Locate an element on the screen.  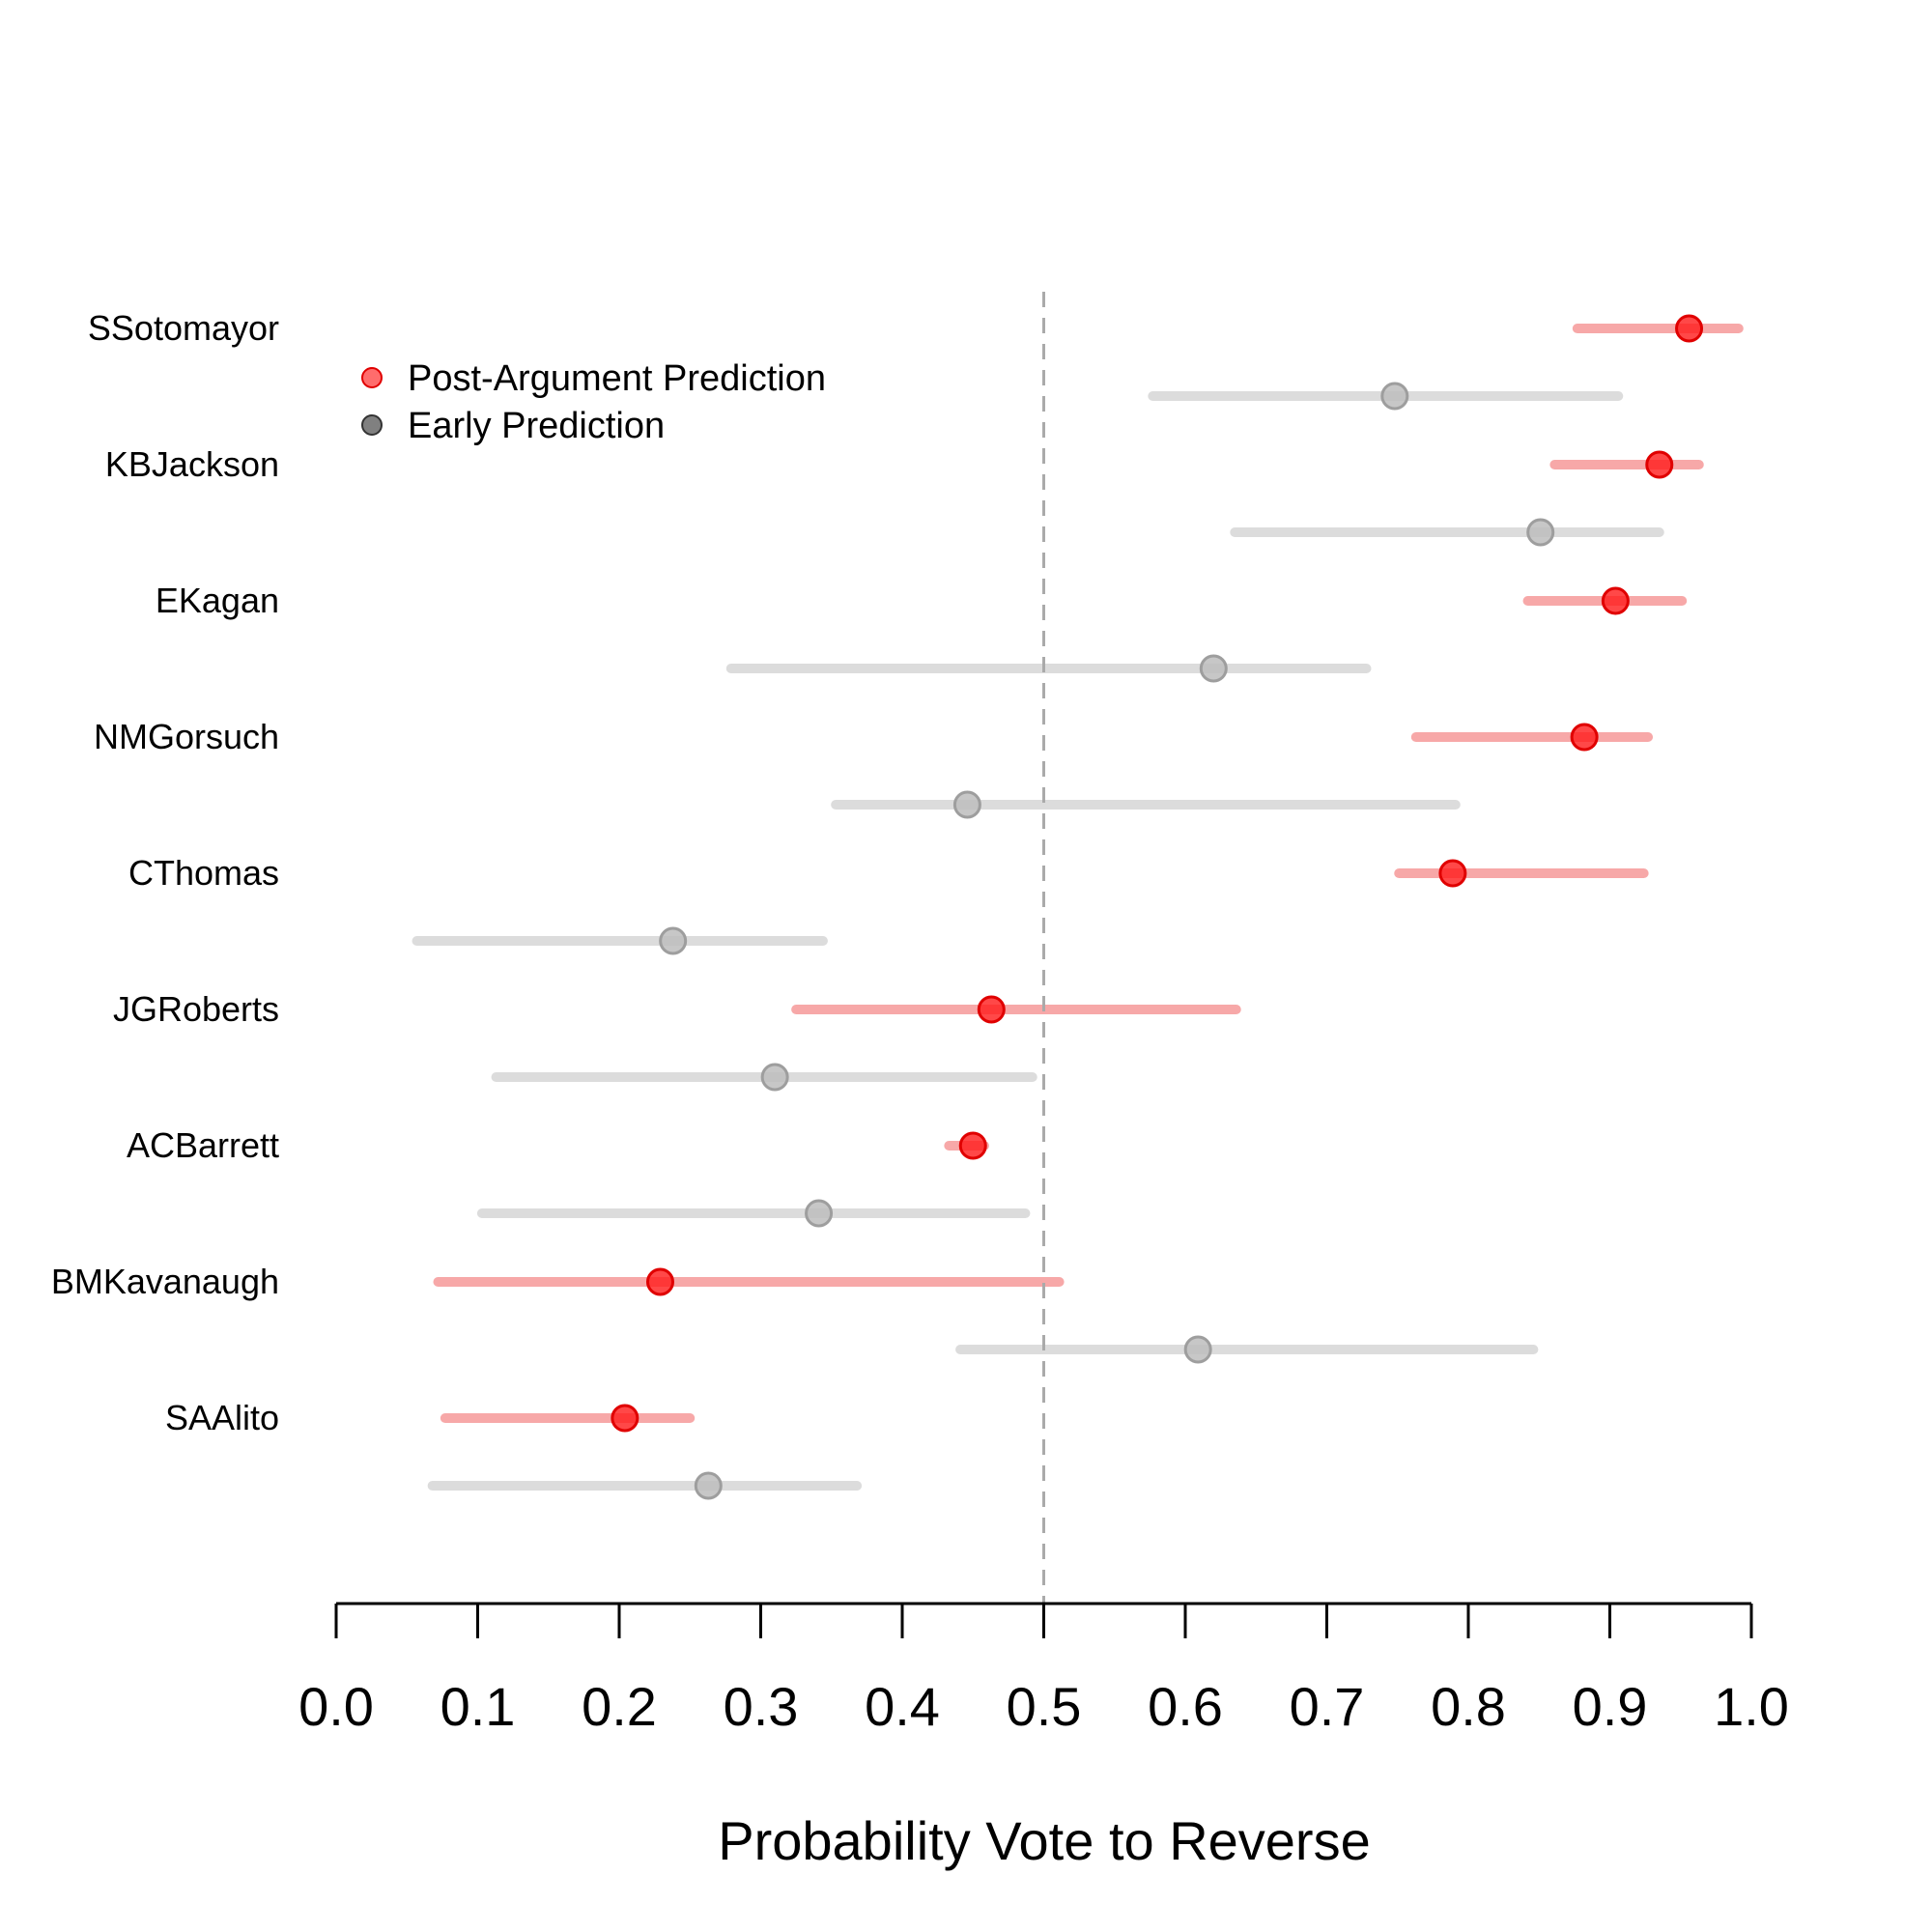
x-tick-label-0.1: 0.1 is located at coordinates (478, 1706).